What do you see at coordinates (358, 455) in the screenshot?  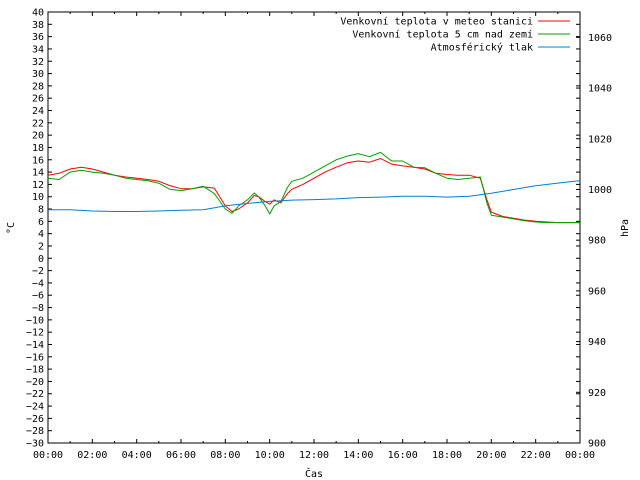 I see `x-tick-label: 14:00` at bounding box center [358, 455].